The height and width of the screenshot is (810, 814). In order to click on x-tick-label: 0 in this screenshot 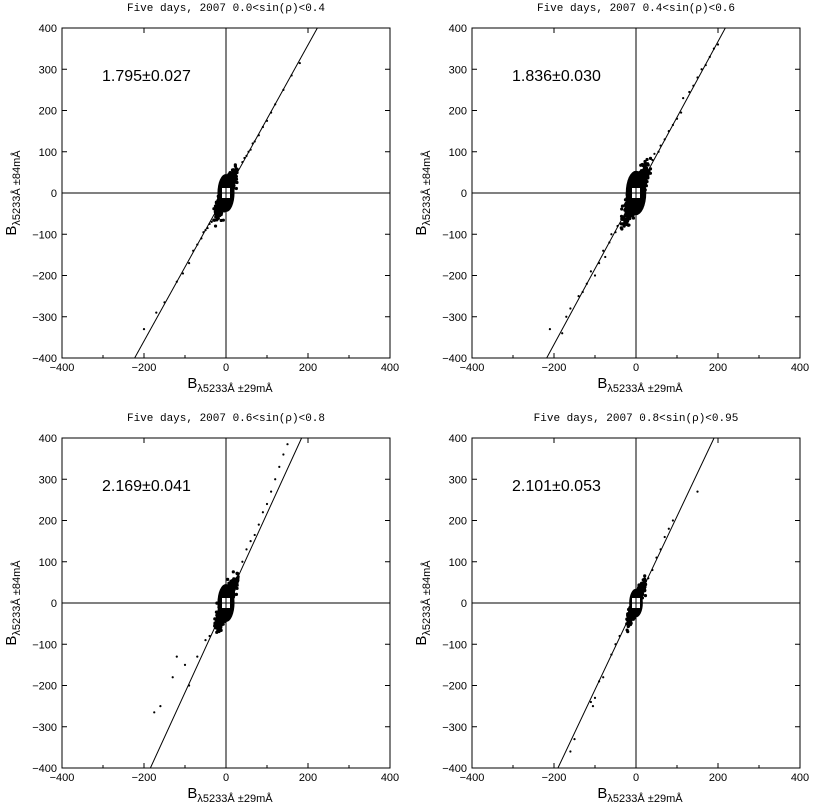, I will do `click(226, 778)`.